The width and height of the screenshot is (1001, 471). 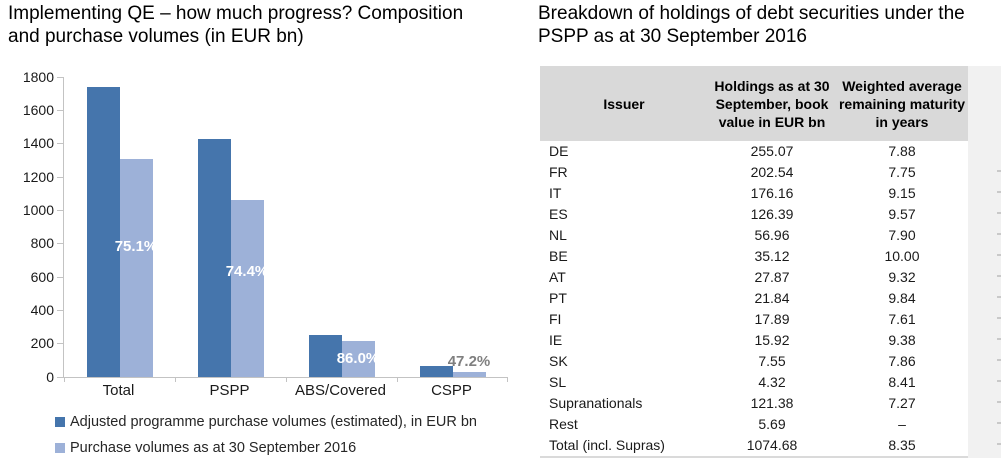 What do you see at coordinates (902, 424) in the screenshot?
I see `maturity-cell: –` at bounding box center [902, 424].